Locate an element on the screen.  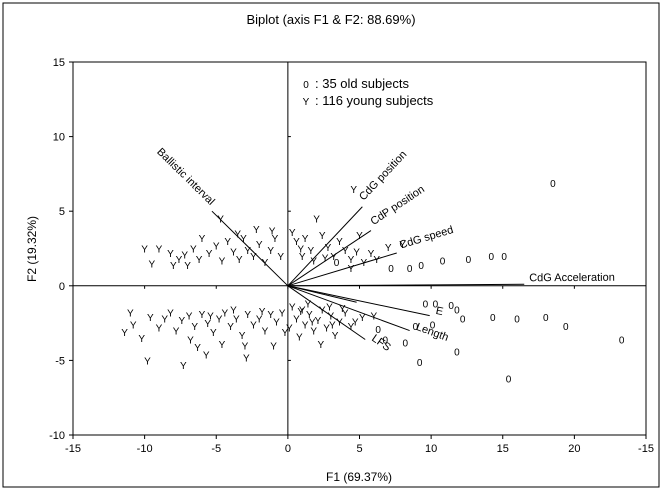
y-tick-label: -10 is located at coordinates (57, 436).